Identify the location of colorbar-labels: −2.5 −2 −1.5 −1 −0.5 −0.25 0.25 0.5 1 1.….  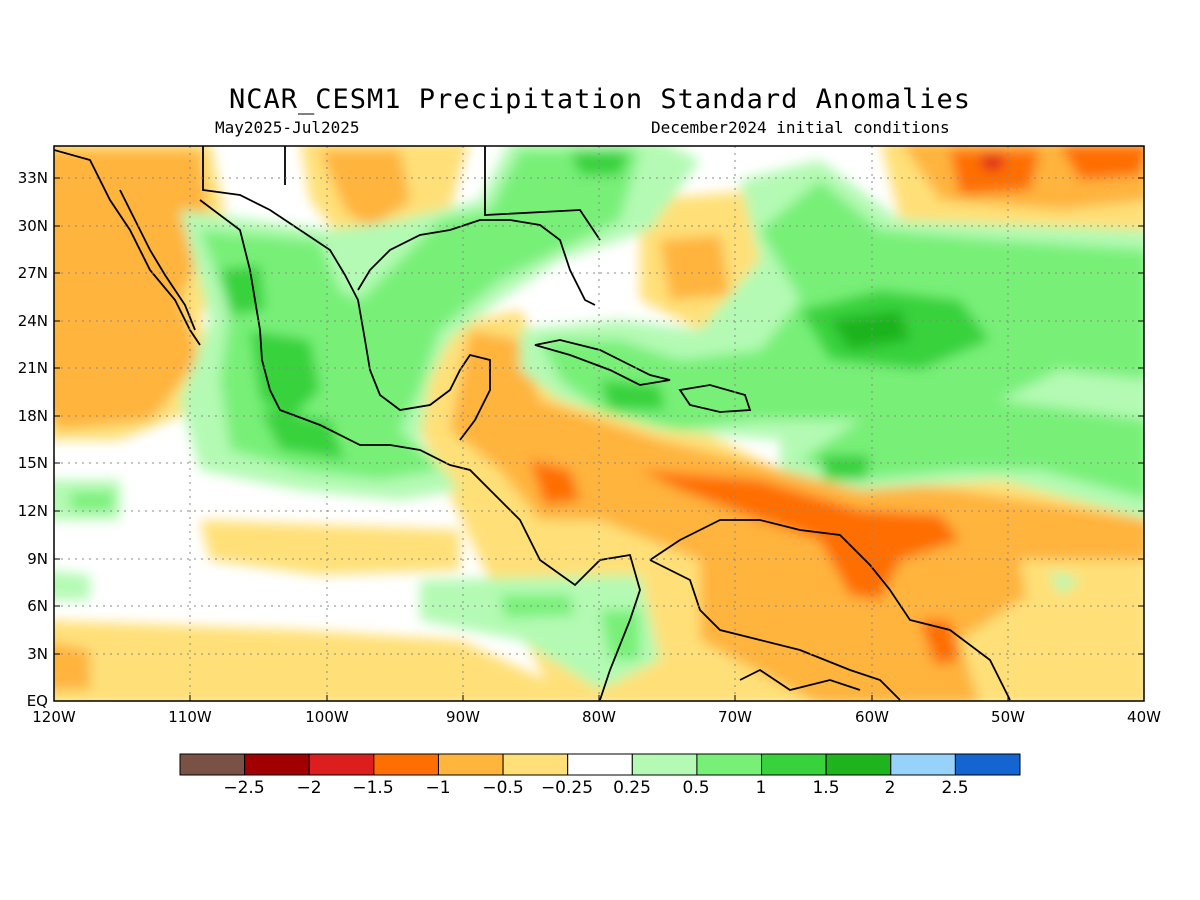
(595, 788).